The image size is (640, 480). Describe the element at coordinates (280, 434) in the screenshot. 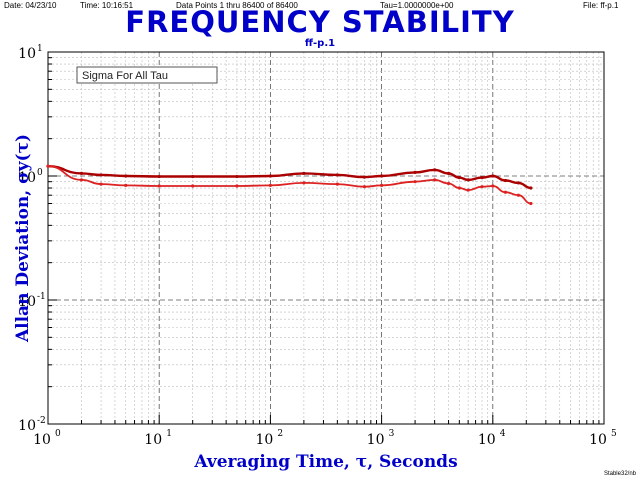

I see `x-tick-exponent: 2` at that location.